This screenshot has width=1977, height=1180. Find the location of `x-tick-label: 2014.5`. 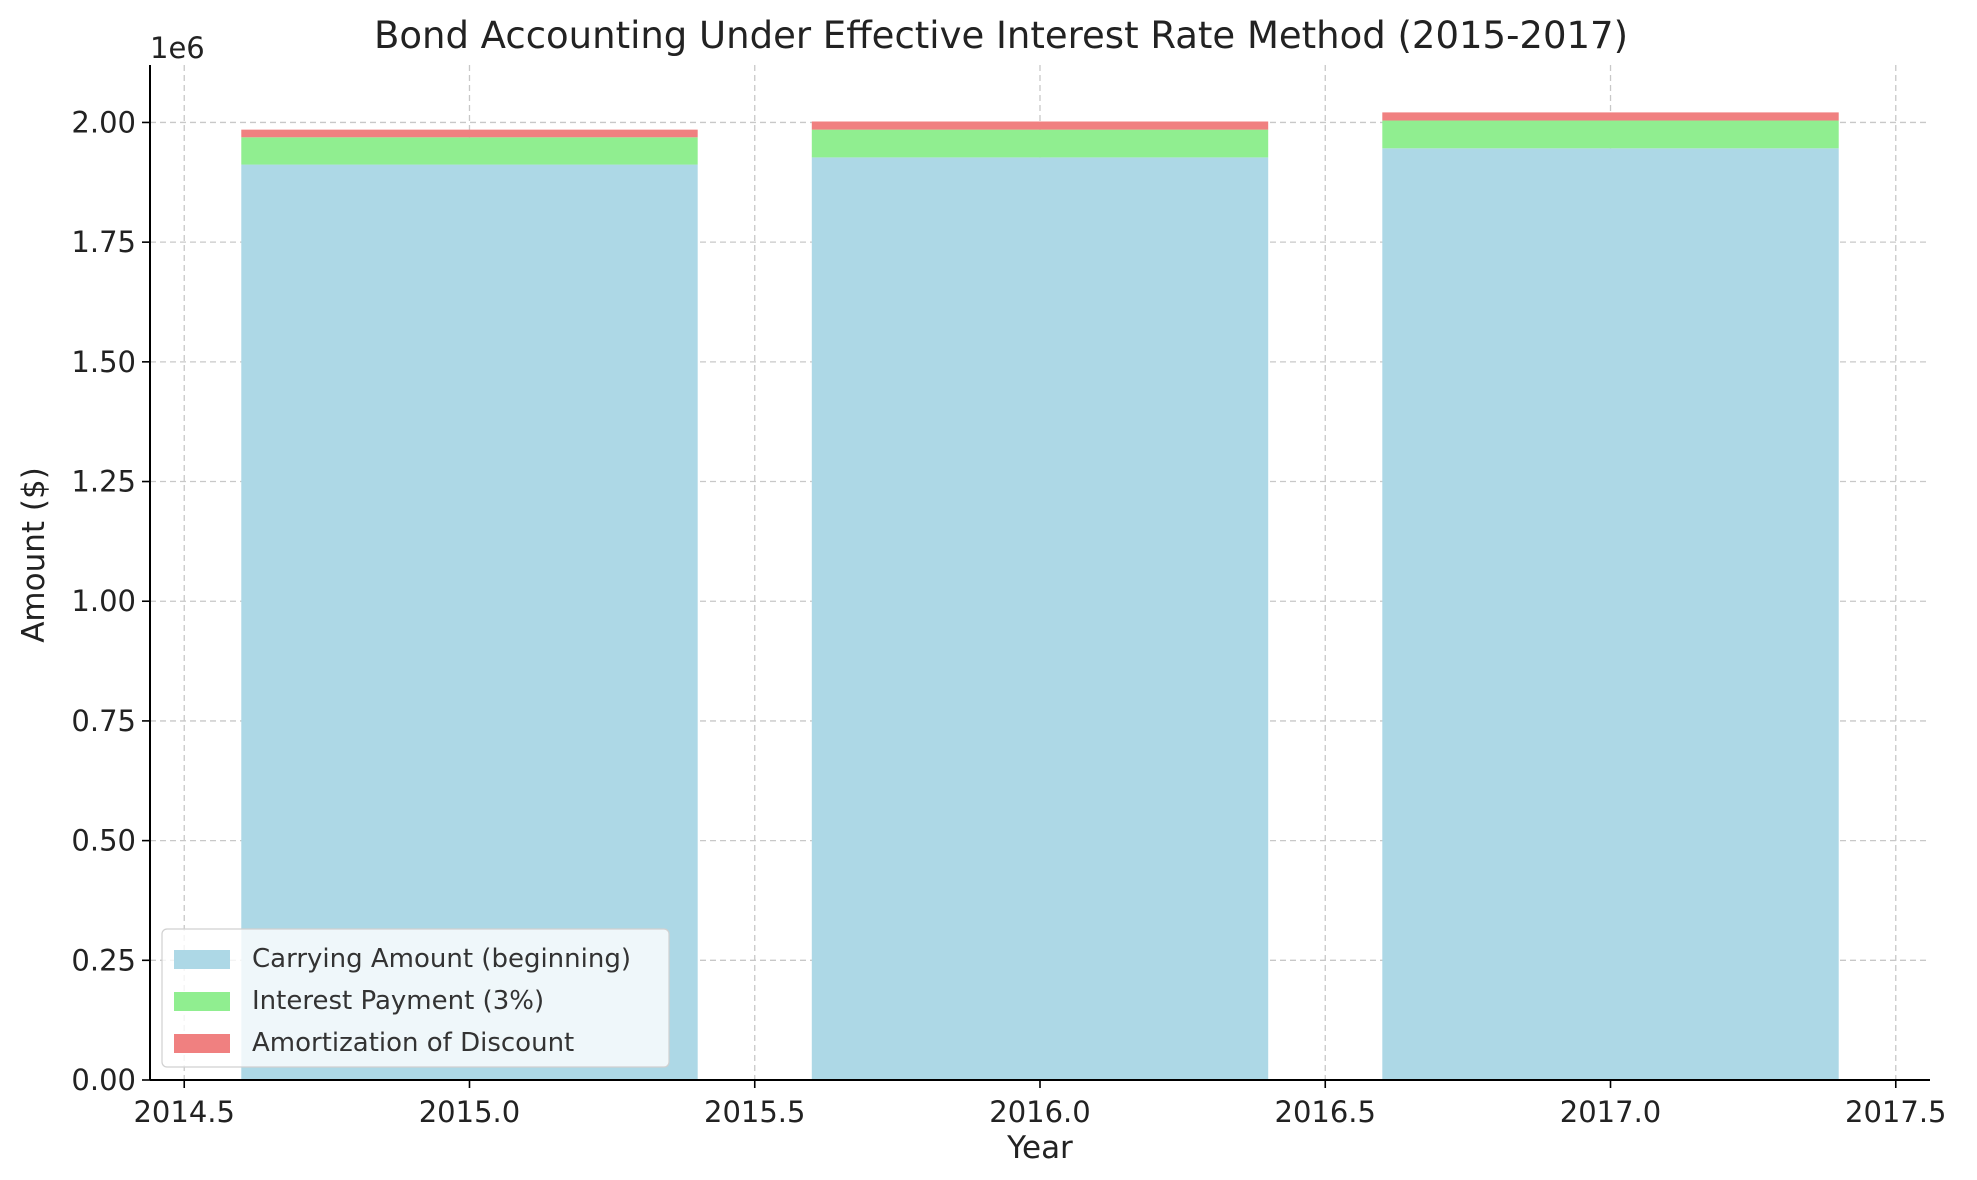

x-tick-label: 2014.5 is located at coordinates (183, 1112).